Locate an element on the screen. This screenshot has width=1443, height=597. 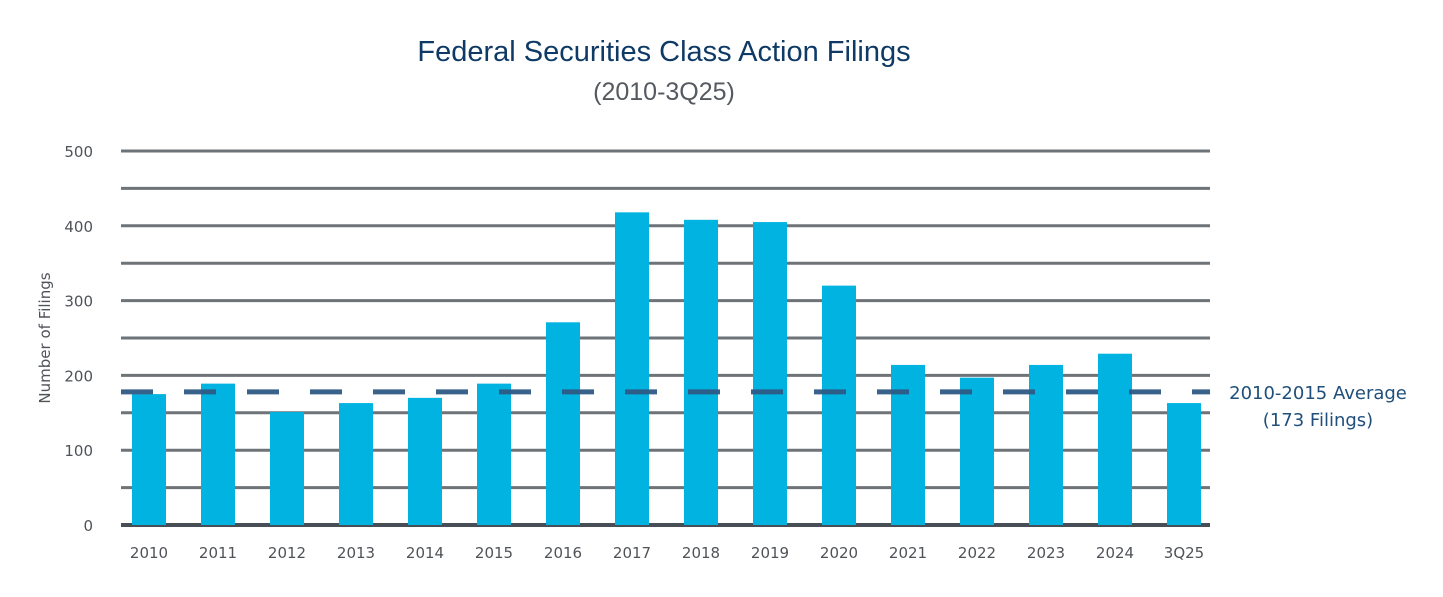
y-tick-label: 500 is located at coordinates (78, 152).